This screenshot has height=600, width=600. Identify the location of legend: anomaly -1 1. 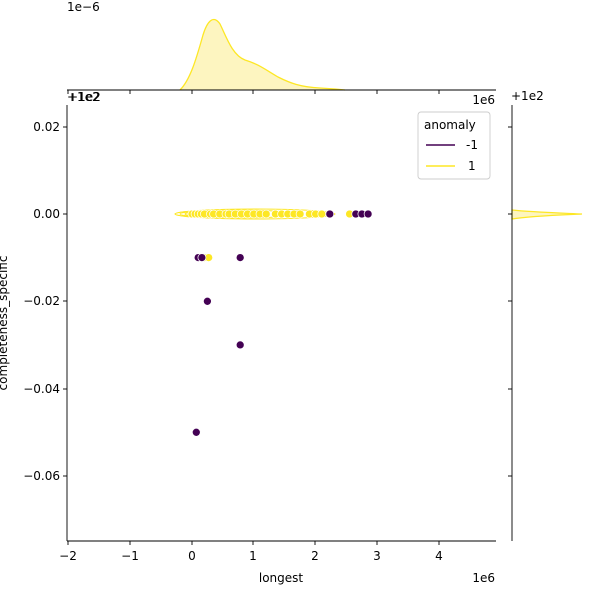
(454, 145).